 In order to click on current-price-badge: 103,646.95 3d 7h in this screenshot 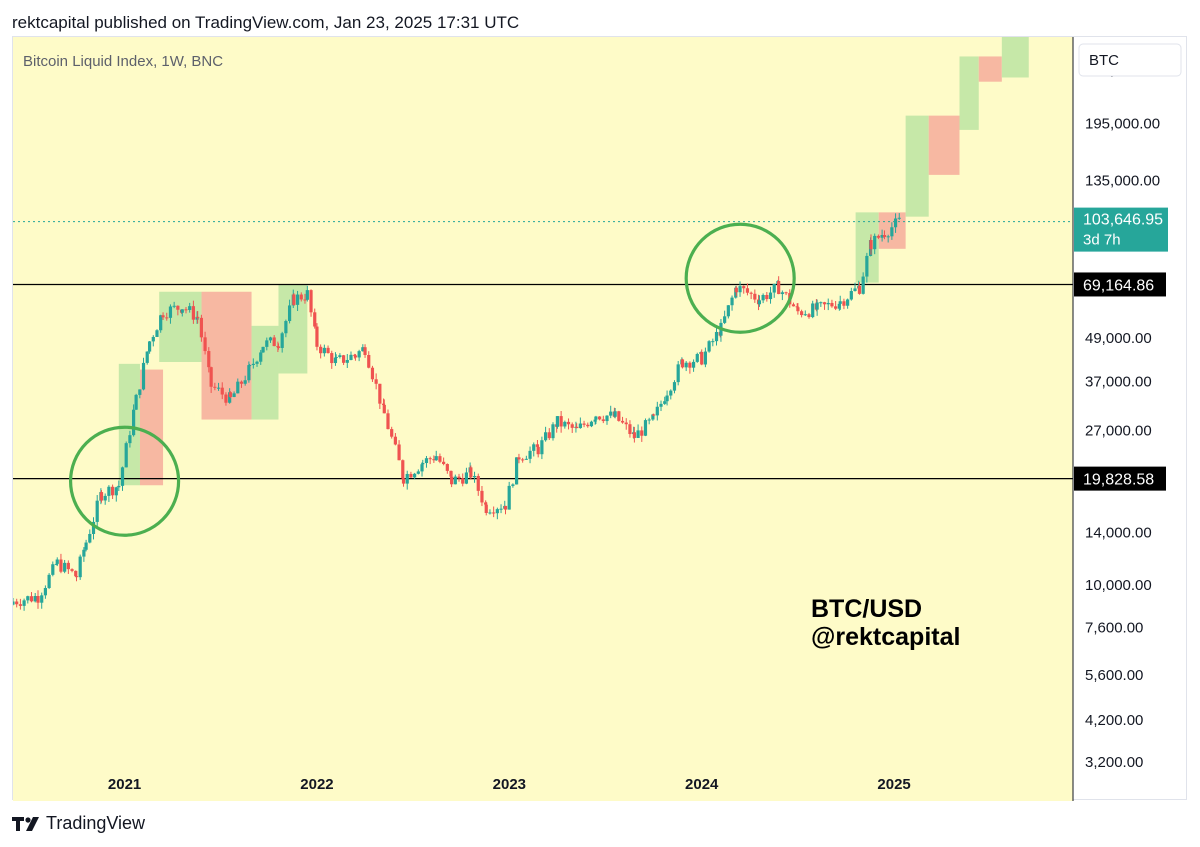, I will do `click(1121, 229)`.